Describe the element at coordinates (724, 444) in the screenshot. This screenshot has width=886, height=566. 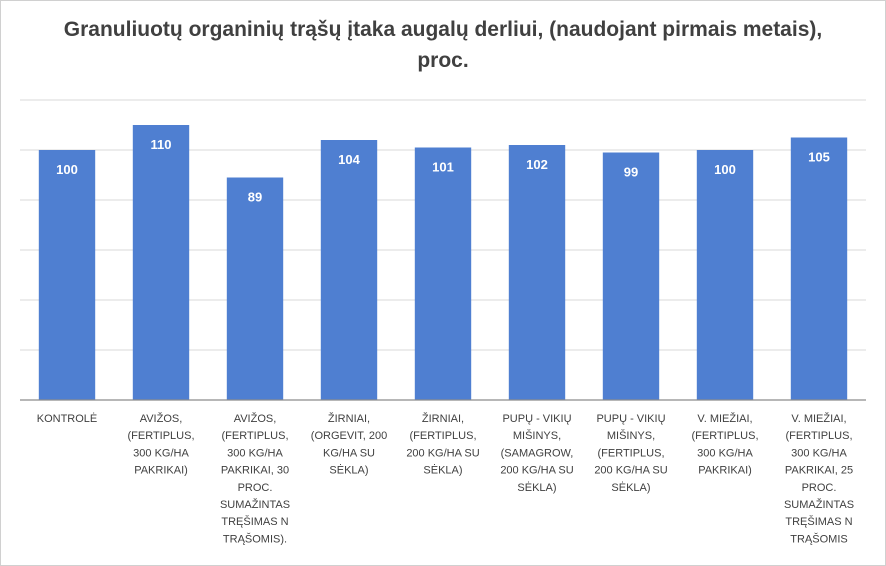
I see `category-tick-label: V. MIEŽIAI, (FERTIPLUS, 300 KG/HA PAKRIKAI)` at that location.